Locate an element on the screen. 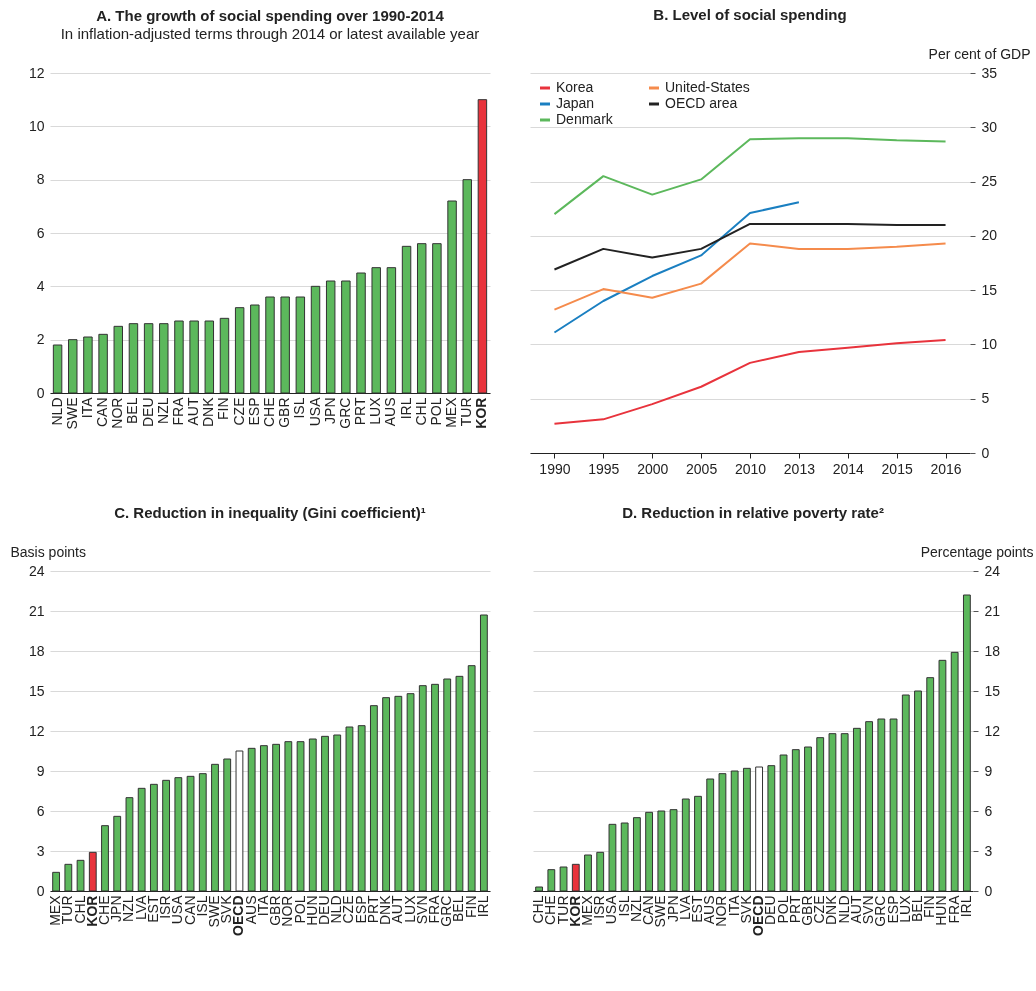 This screenshot has width=1036, height=991. x-tick-label: KOR is located at coordinates (481, 413).